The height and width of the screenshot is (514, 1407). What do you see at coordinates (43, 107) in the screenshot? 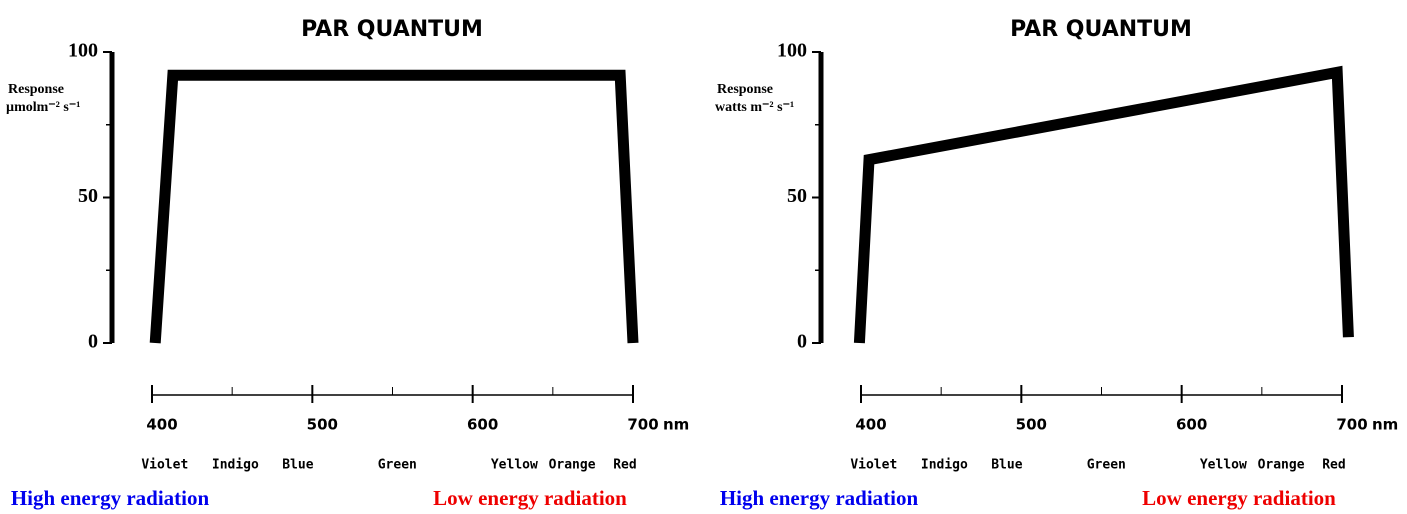
I see `y-axis-unit: µmolm⁻² s⁻¹` at bounding box center [43, 107].